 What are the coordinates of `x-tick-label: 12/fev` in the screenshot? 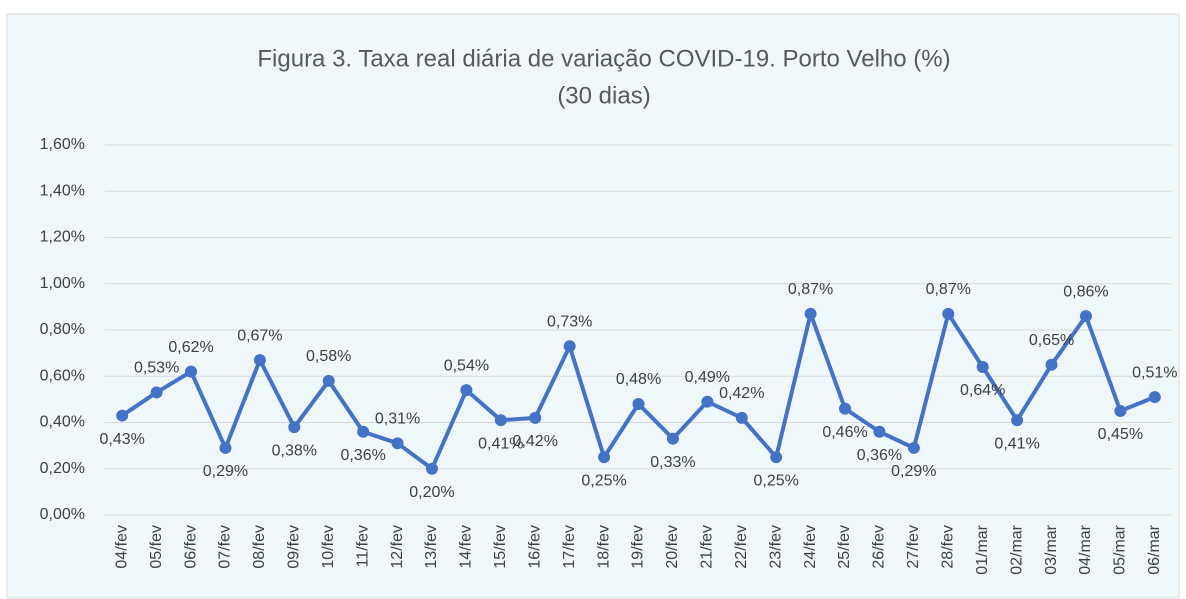 It's located at (397, 547).